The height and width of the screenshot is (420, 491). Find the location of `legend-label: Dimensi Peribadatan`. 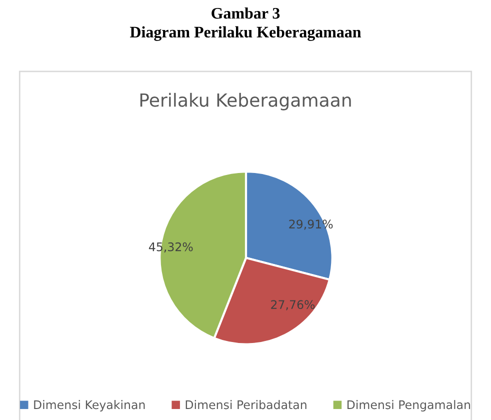

legend-label: Dimensi Peribadatan is located at coordinates (246, 405).